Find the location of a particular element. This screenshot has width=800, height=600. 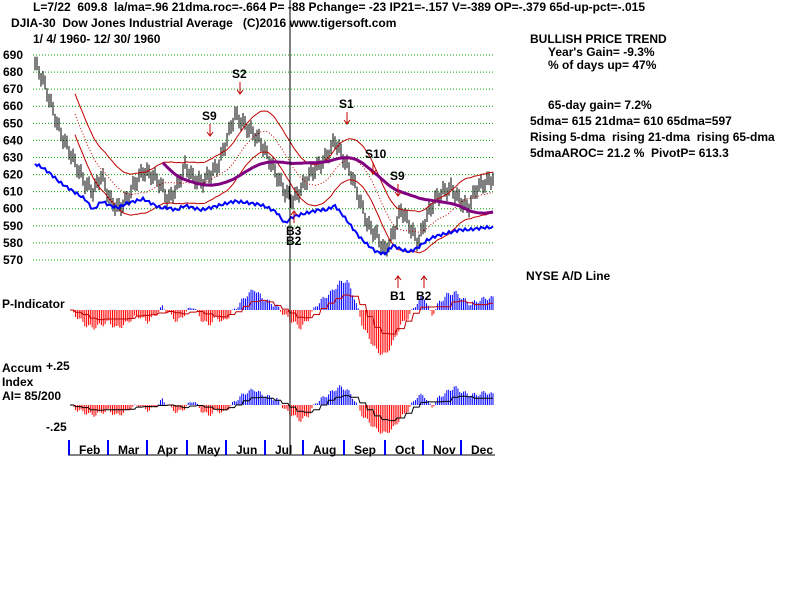

month-label: Feb is located at coordinates (89, 450).